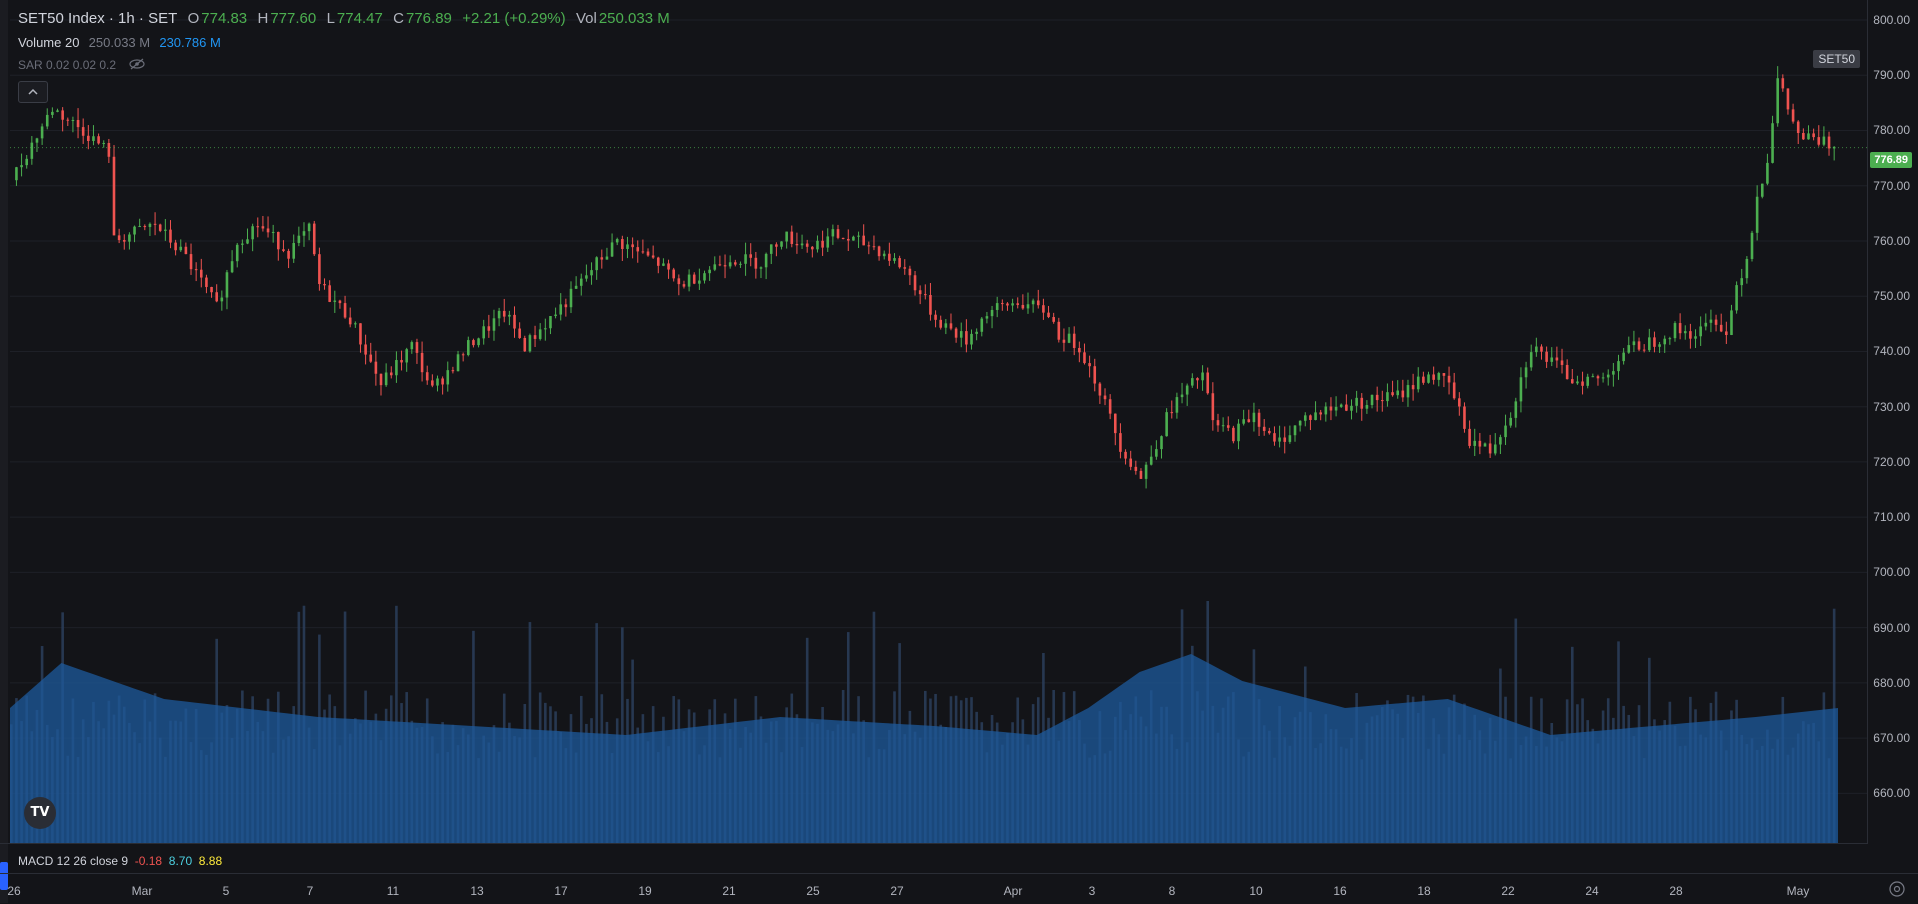 This screenshot has height=904, width=1918. I want to click on volume-legend: Volume 20 250.033 M 230.786 M, so click(120, 42).